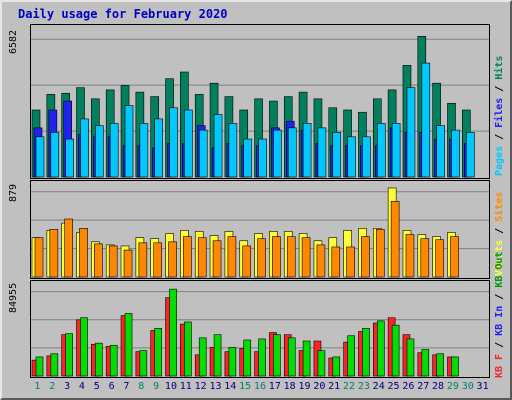  What do you see at coordinates (482, 386) in the screenshot?
I see `x-tick-label: 31` at bounding box center [482, 386].